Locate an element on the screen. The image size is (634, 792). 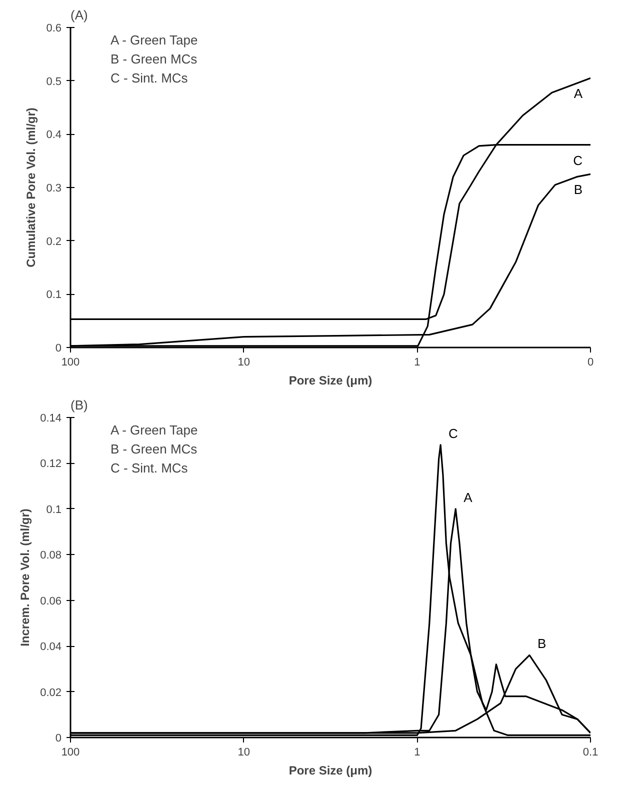
y-tick-label: 0.4 is located at coordinates (54, 135).